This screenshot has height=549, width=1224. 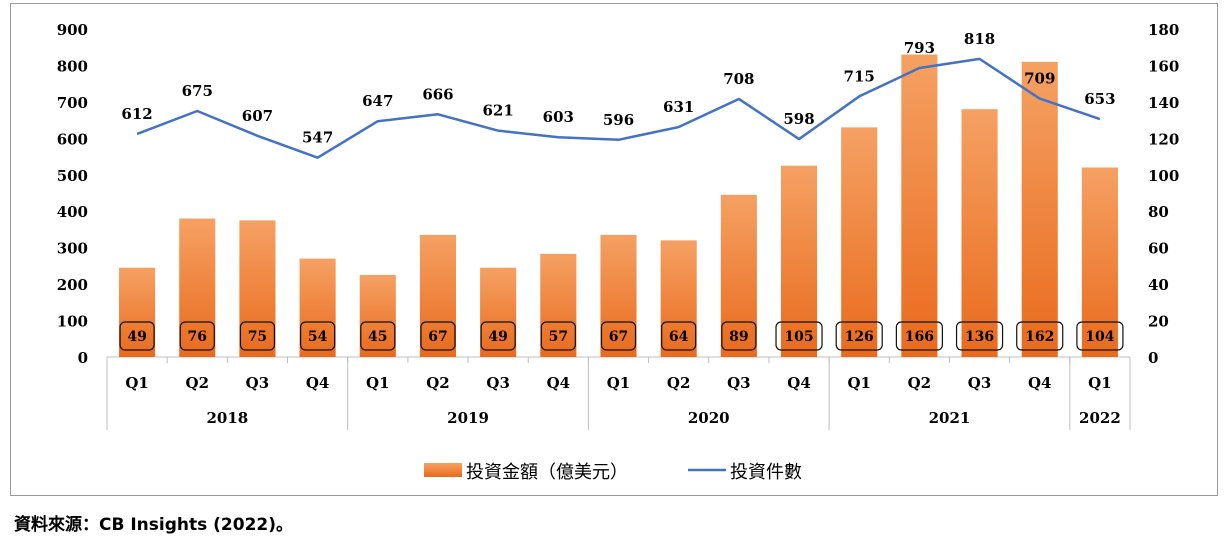 I want to click on year-label: 2018, so click(x=227, y=418).